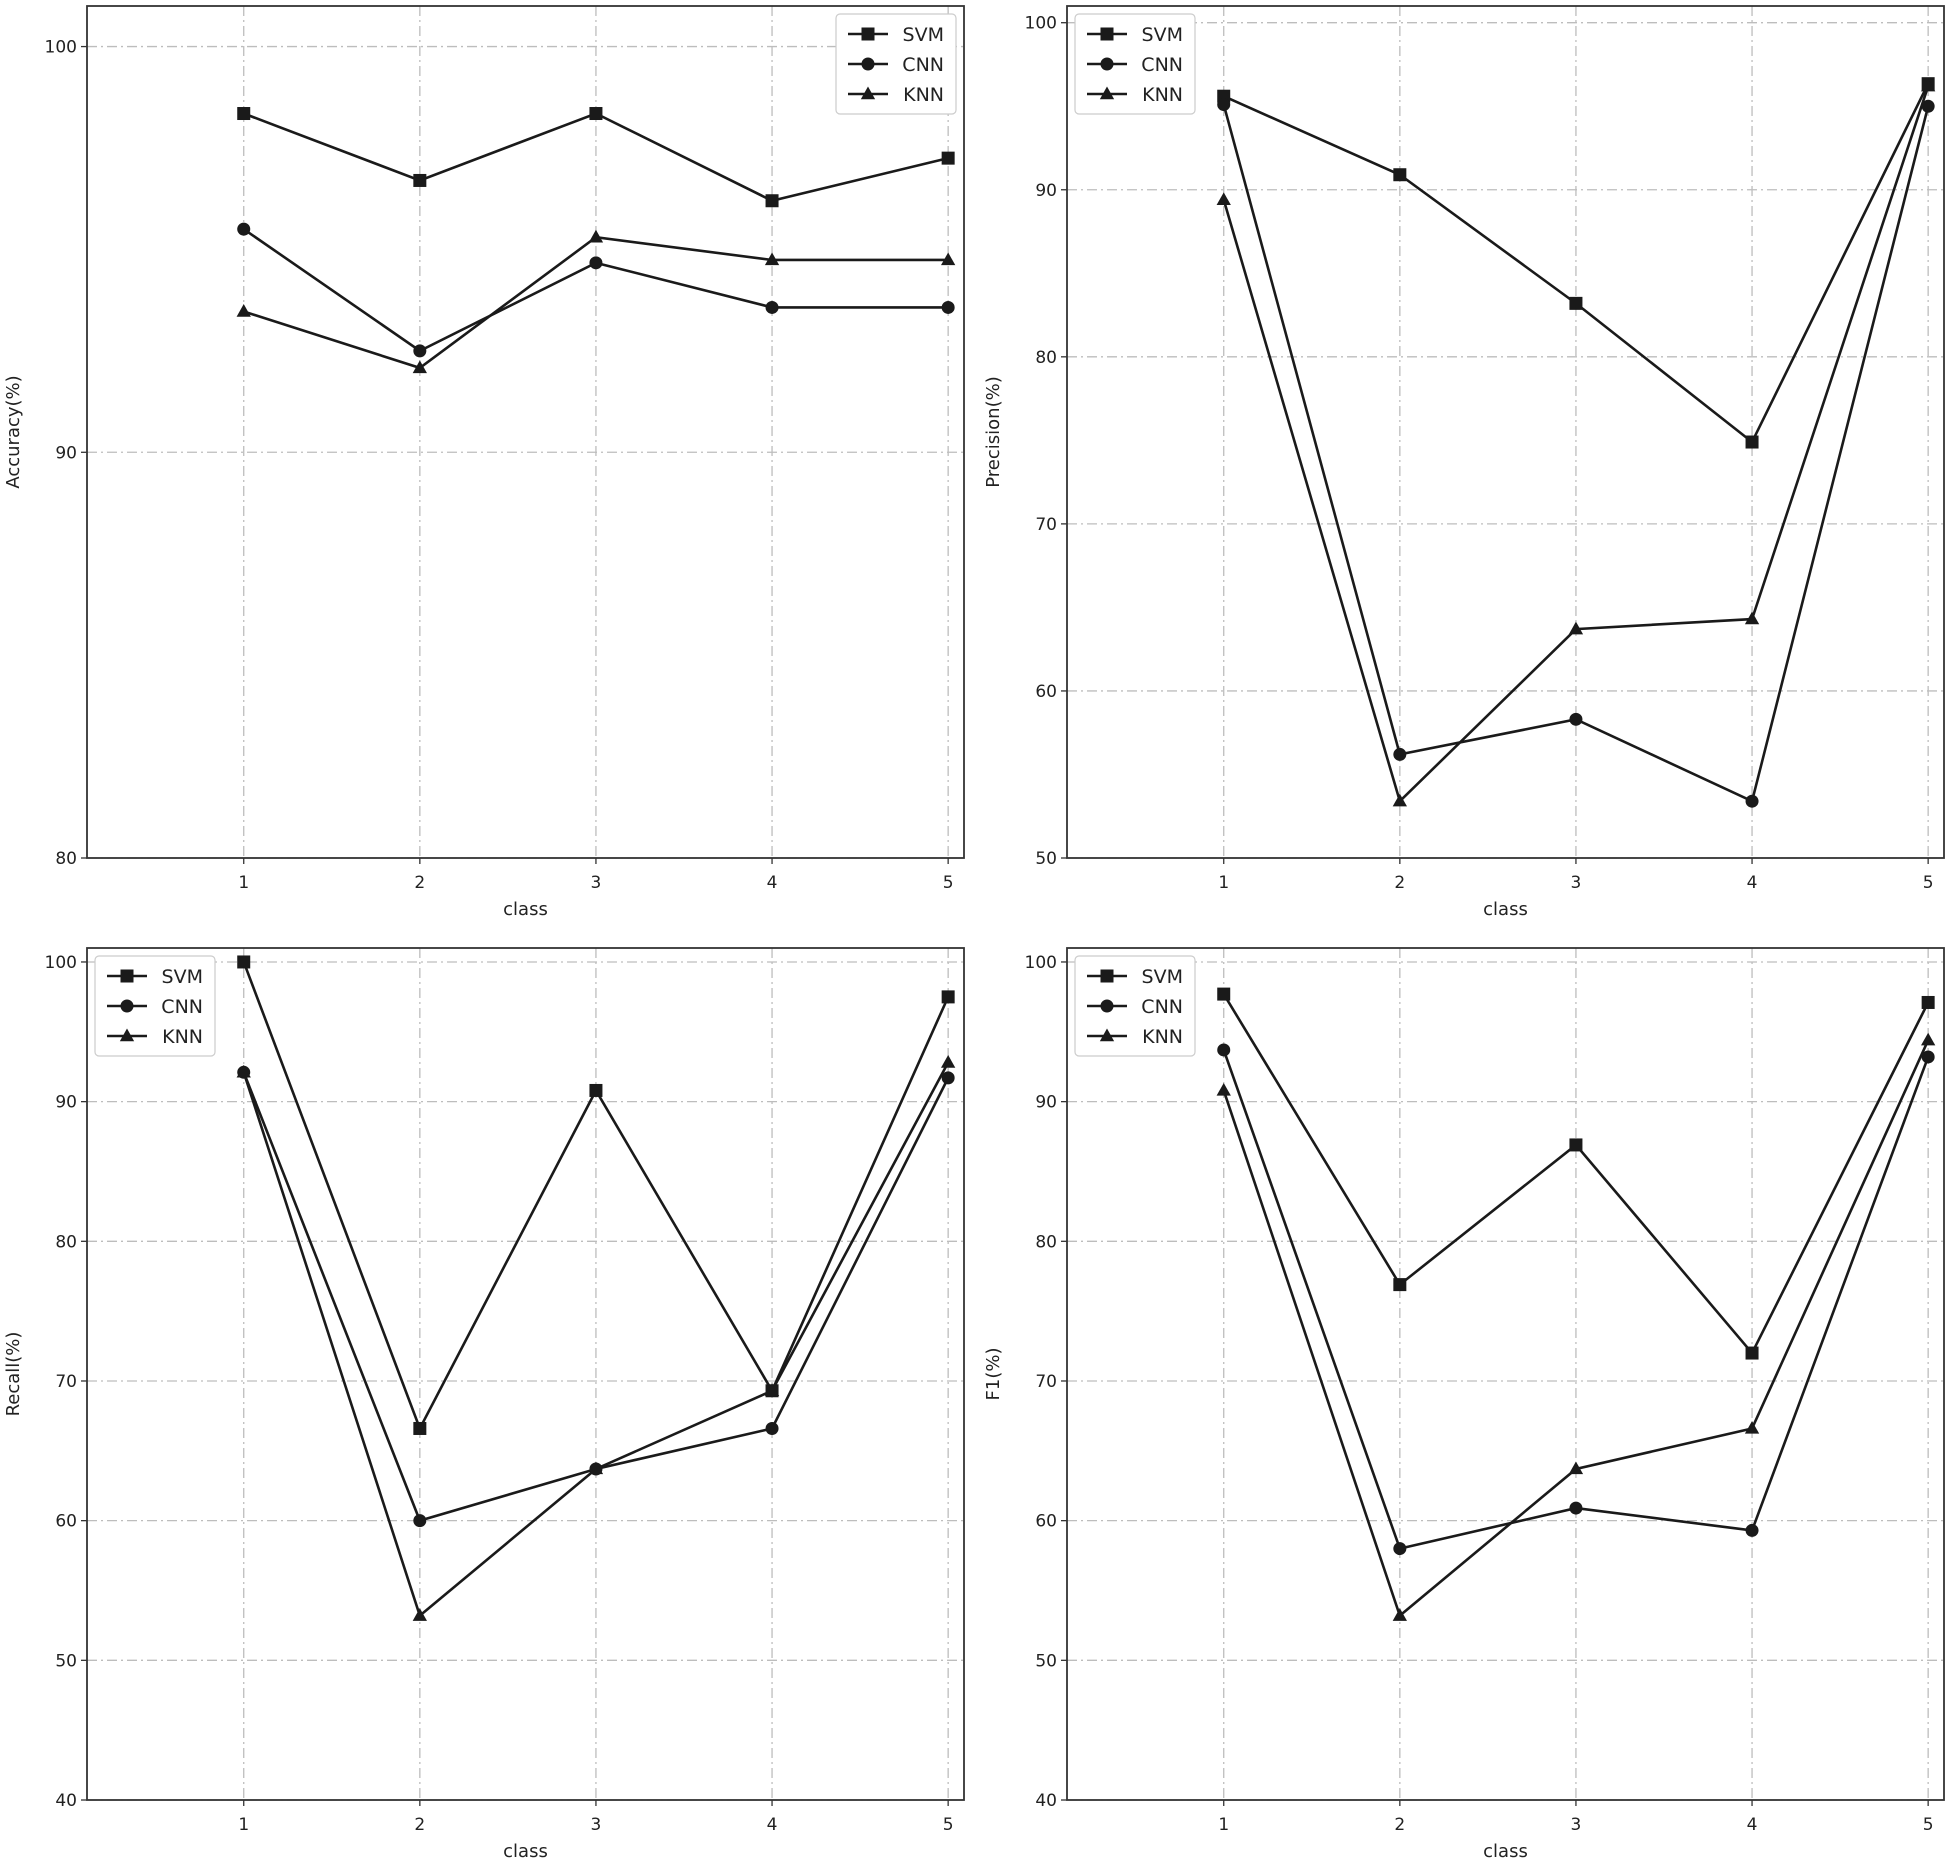 The height and width of the screenshot is (1863, 1950). What do you see at coordinates (1107, 64) in the screenshot?
I see `circle-marker-icon` at bounding box center [1107, 64].